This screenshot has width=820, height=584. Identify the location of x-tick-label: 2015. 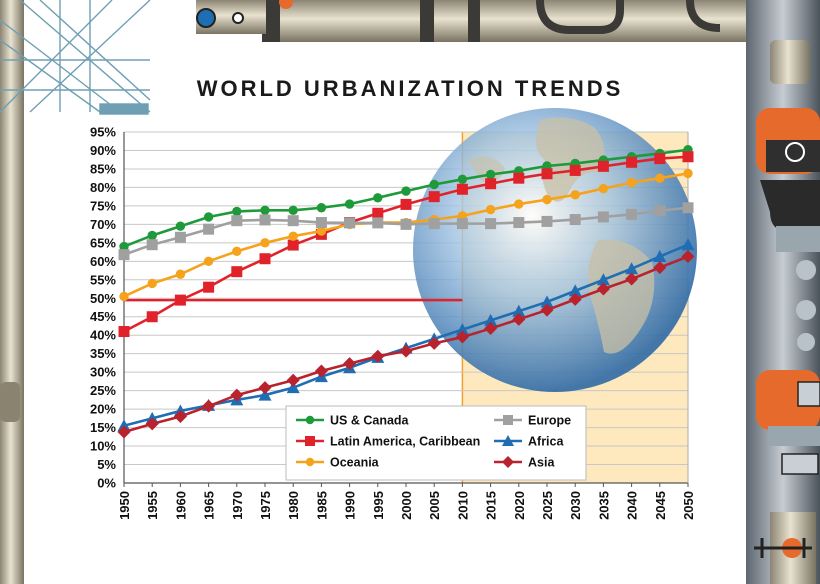
(491, 505).